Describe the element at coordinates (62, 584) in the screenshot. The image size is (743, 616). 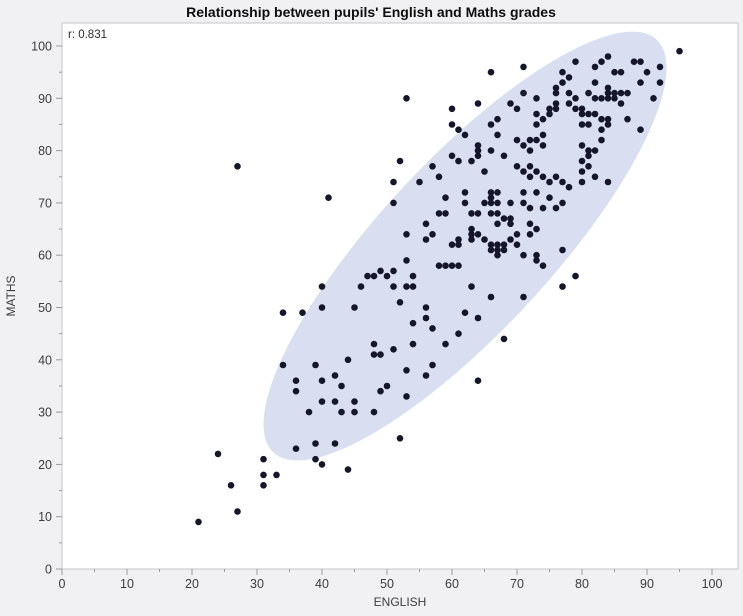
I see `x-tick-label: 0` at that location.